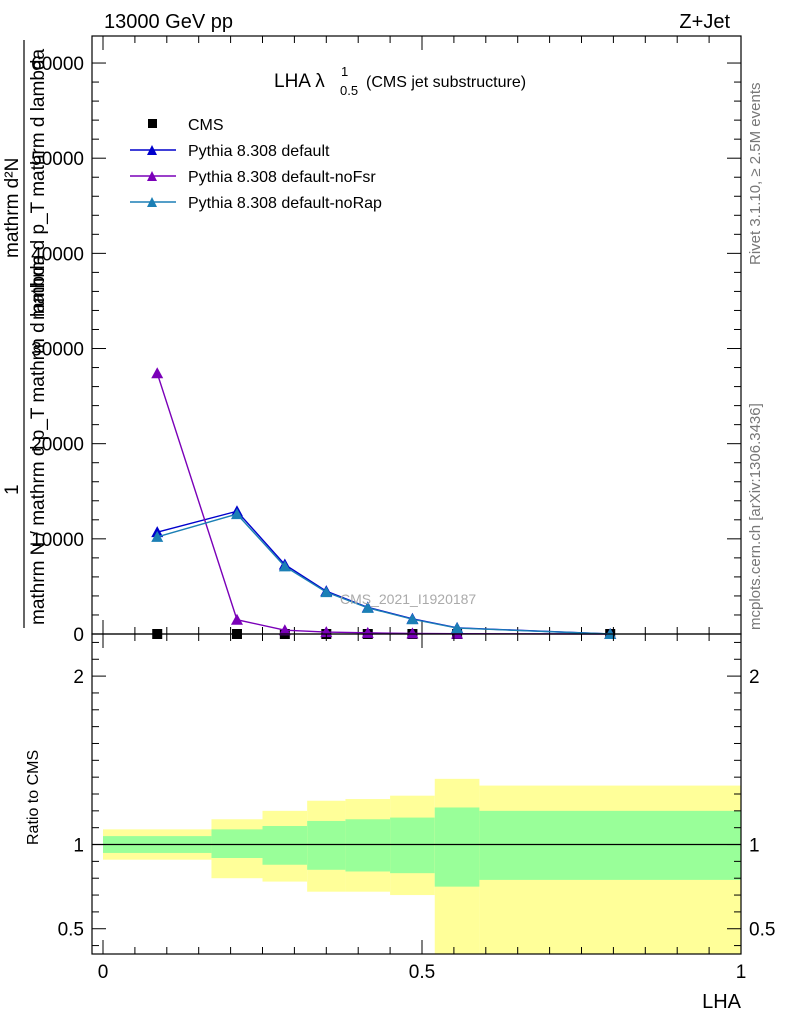  What do you see at coordinates (33, 797) in the screenshot?
I see `ratio-y-label: Ratio to CMS` at bounding box center [33, 797].